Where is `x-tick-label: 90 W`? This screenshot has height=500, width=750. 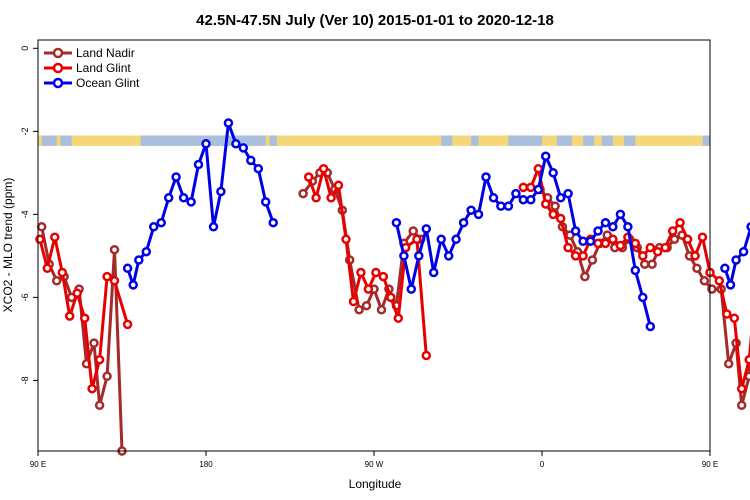
x-tick-label: 90 W is located at coordinates (374, 464).